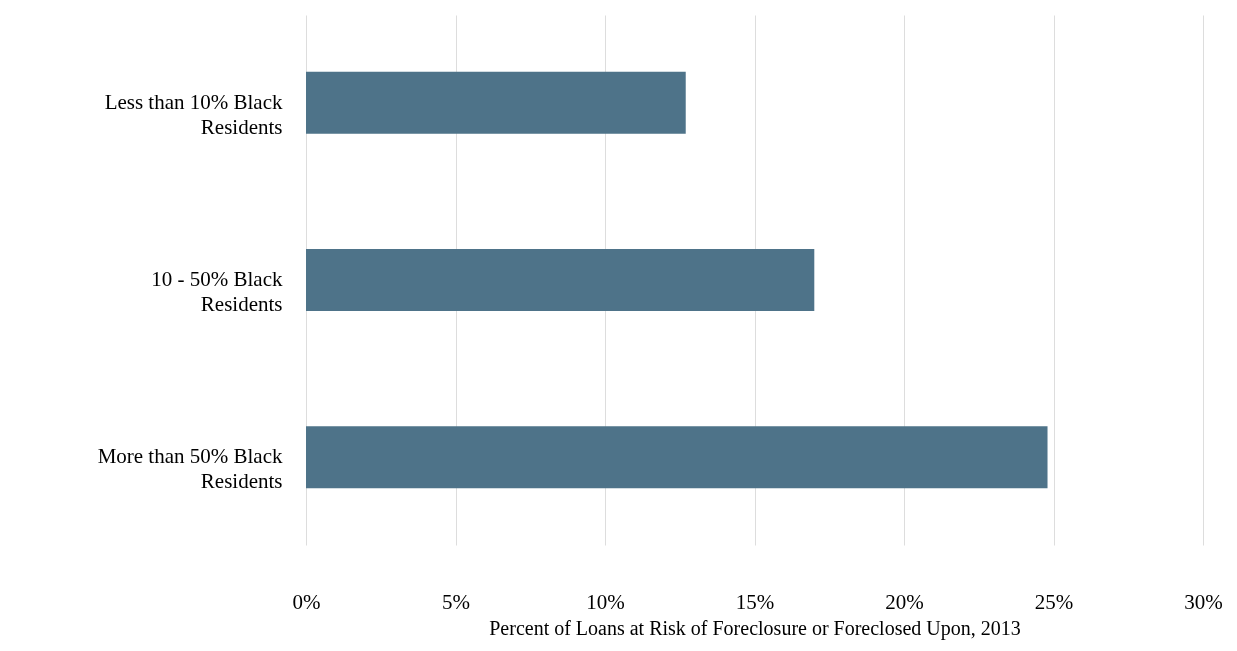  What do you see at coordinates (1203, 601) in the screenshot?
I see `x-tick-label: 30%` at bounding box center [1203, 601].